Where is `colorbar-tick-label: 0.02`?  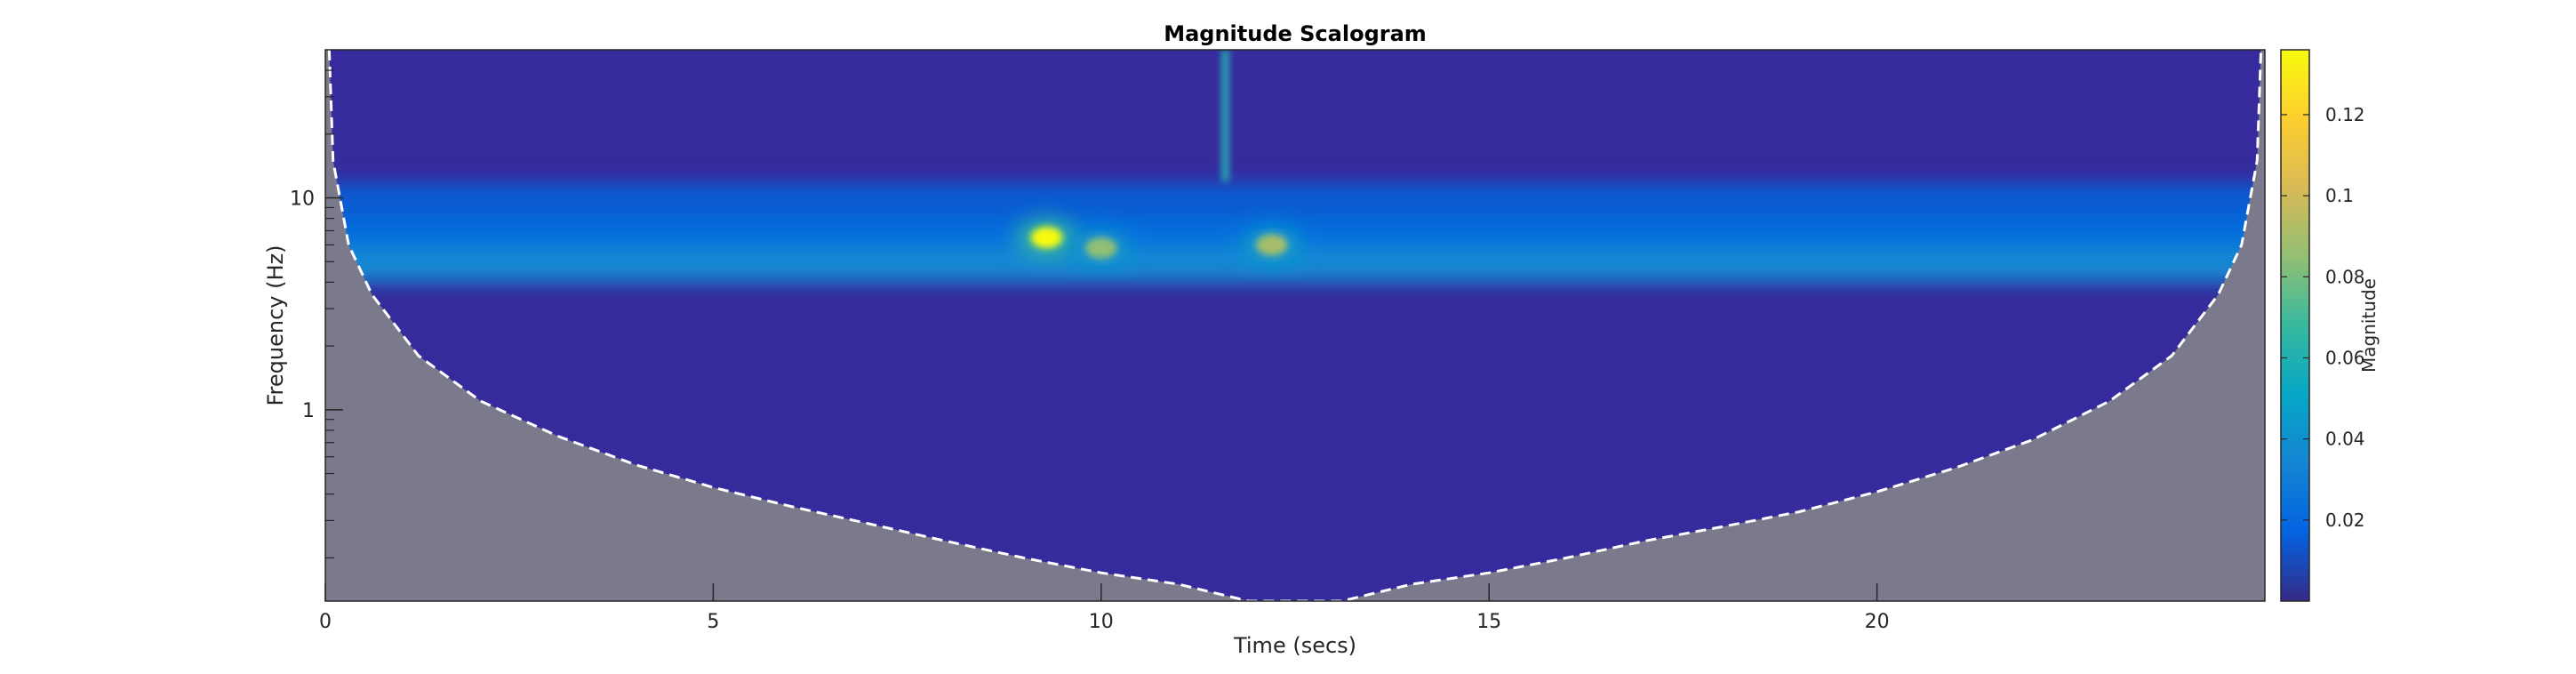 colorbar-tick-label: 0.02 is located at coordinates (2345, 520).